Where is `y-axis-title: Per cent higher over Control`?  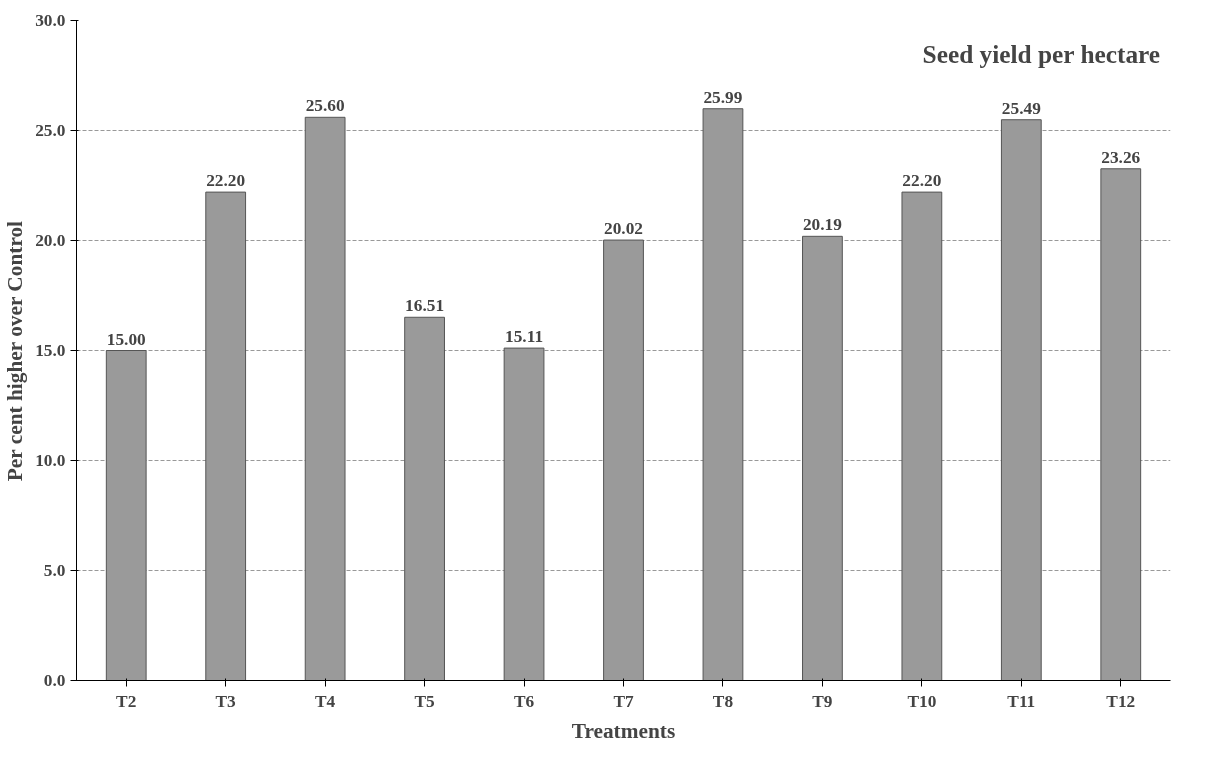
y-axis-title: Per cent higher over Control is located at coordinates (15, 351).